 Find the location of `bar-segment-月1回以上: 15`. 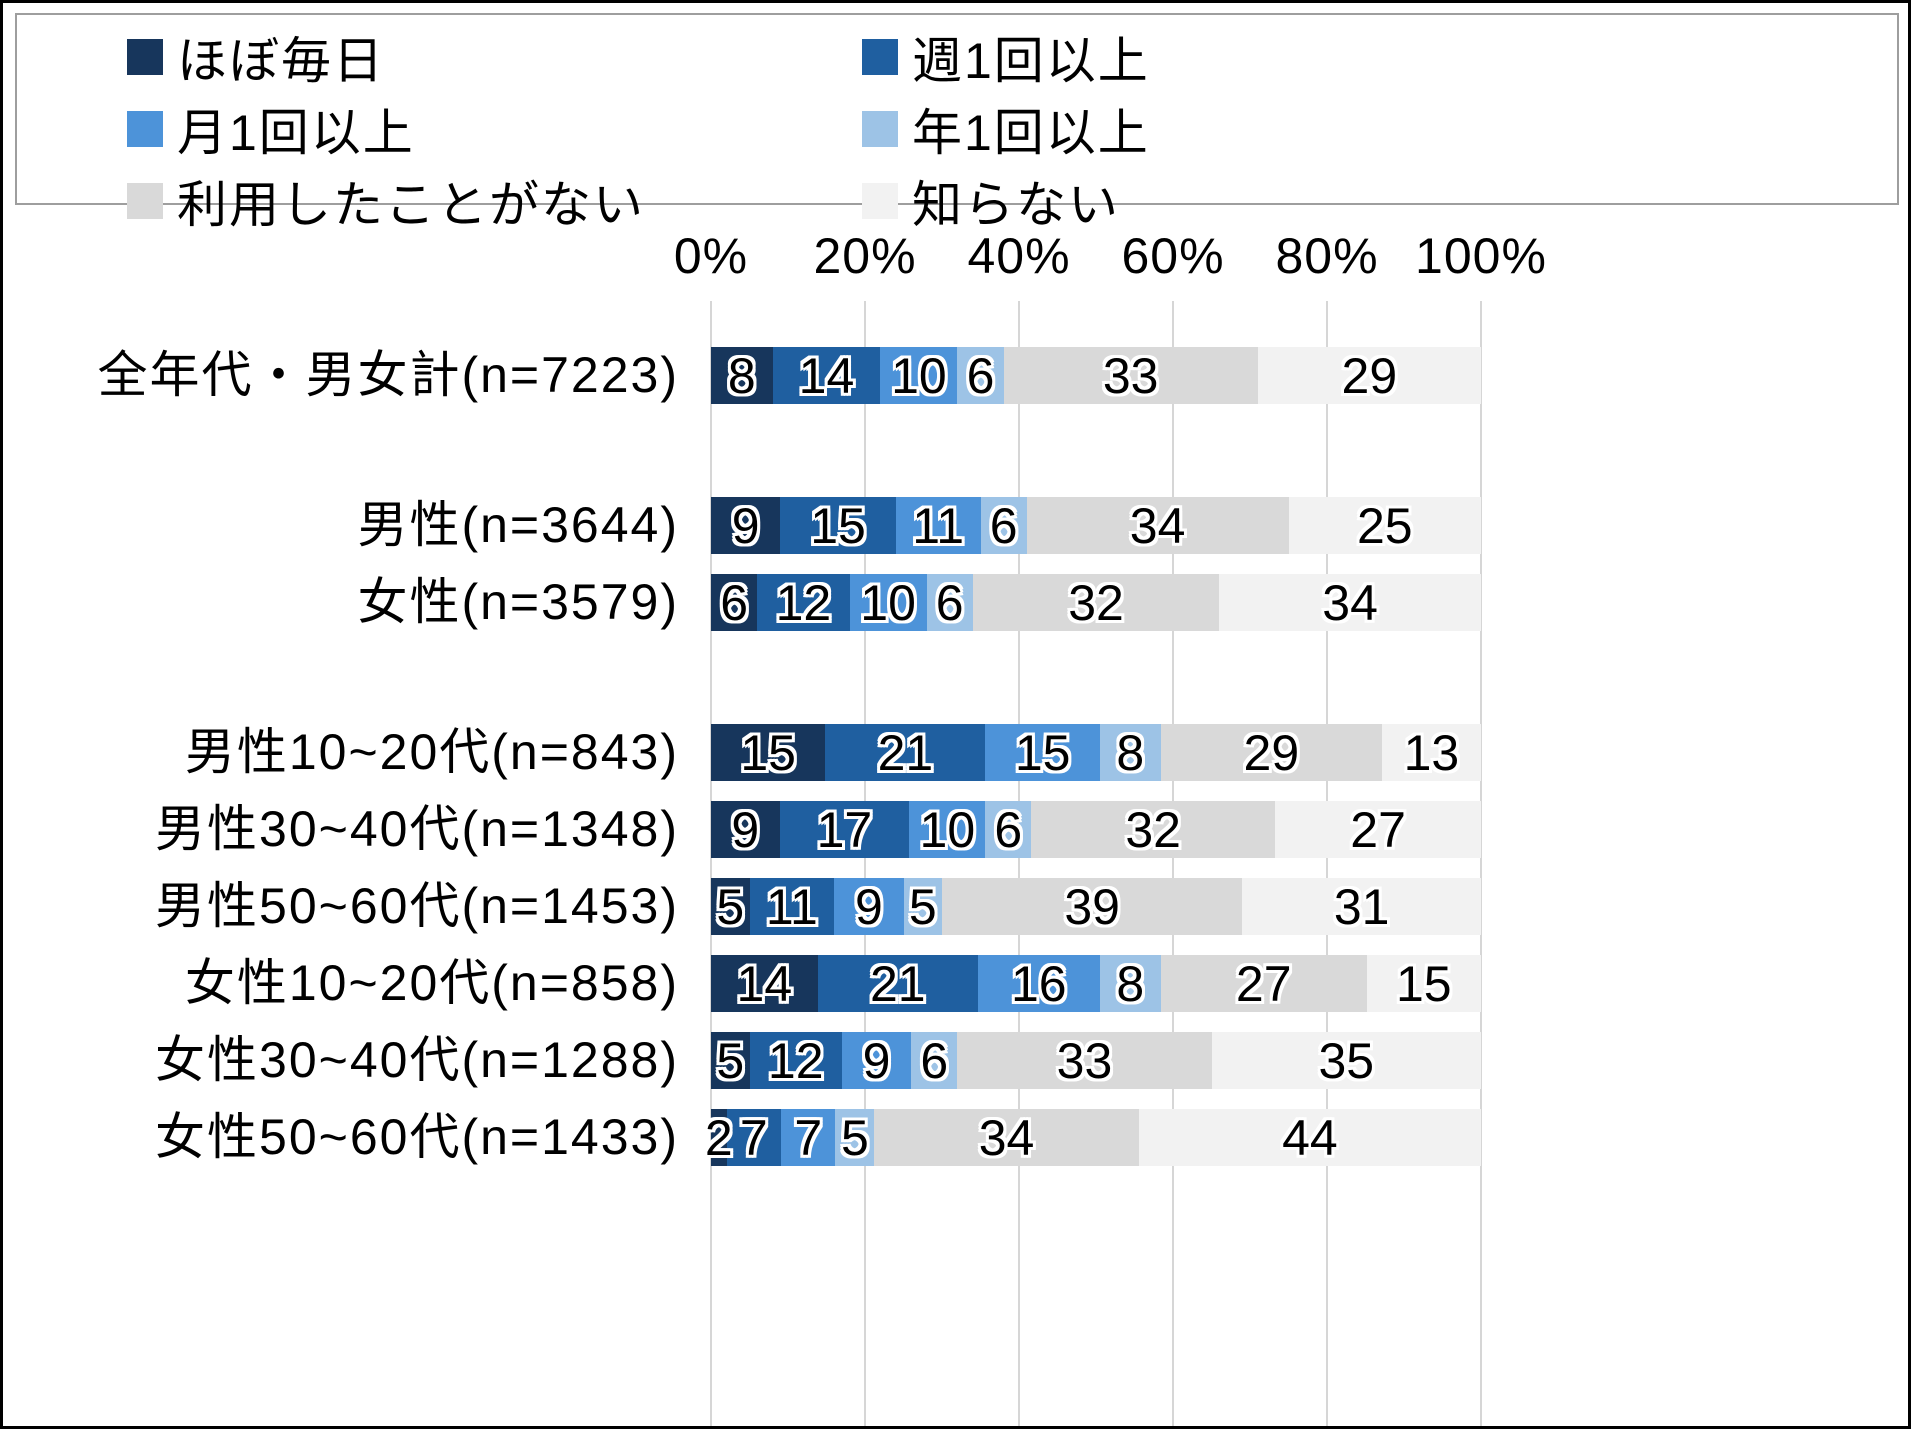

bar-segment-月1回以上: 15 is located at coordinates (1042, 752).